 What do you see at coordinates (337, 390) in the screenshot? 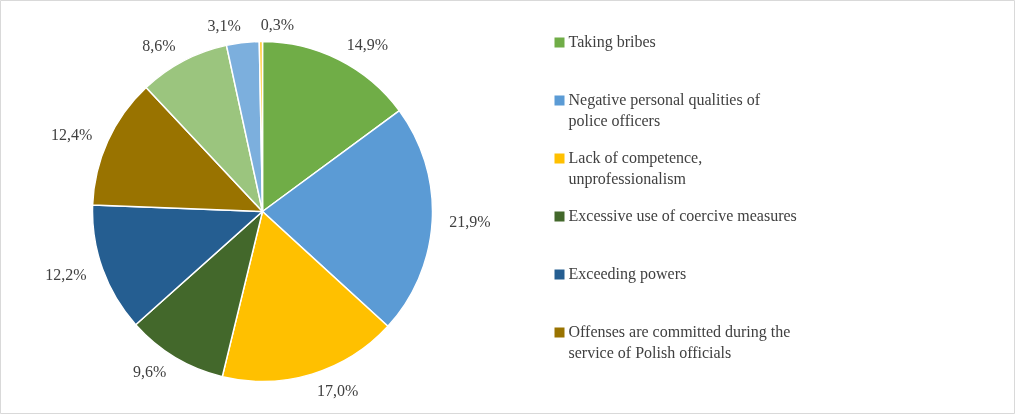
I see `data-label: 17,0%` at bounding box center [337, 390].